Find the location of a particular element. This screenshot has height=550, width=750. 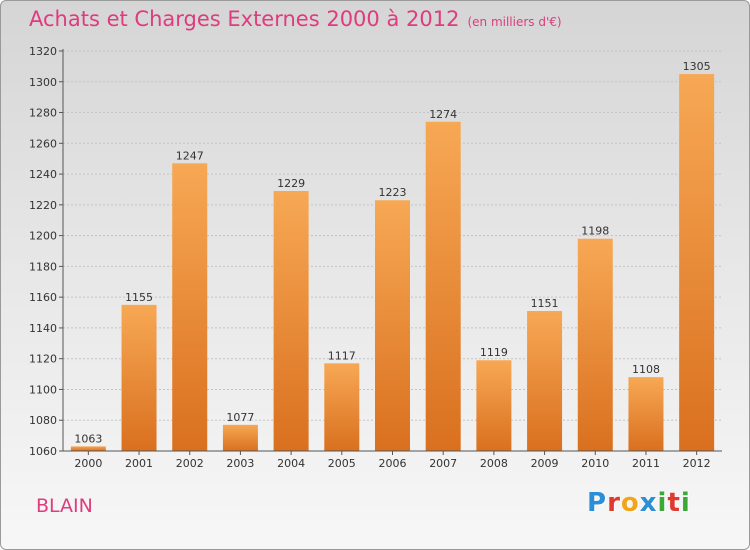

x-tick-label: 2004 is located at coordinates (291, 463).